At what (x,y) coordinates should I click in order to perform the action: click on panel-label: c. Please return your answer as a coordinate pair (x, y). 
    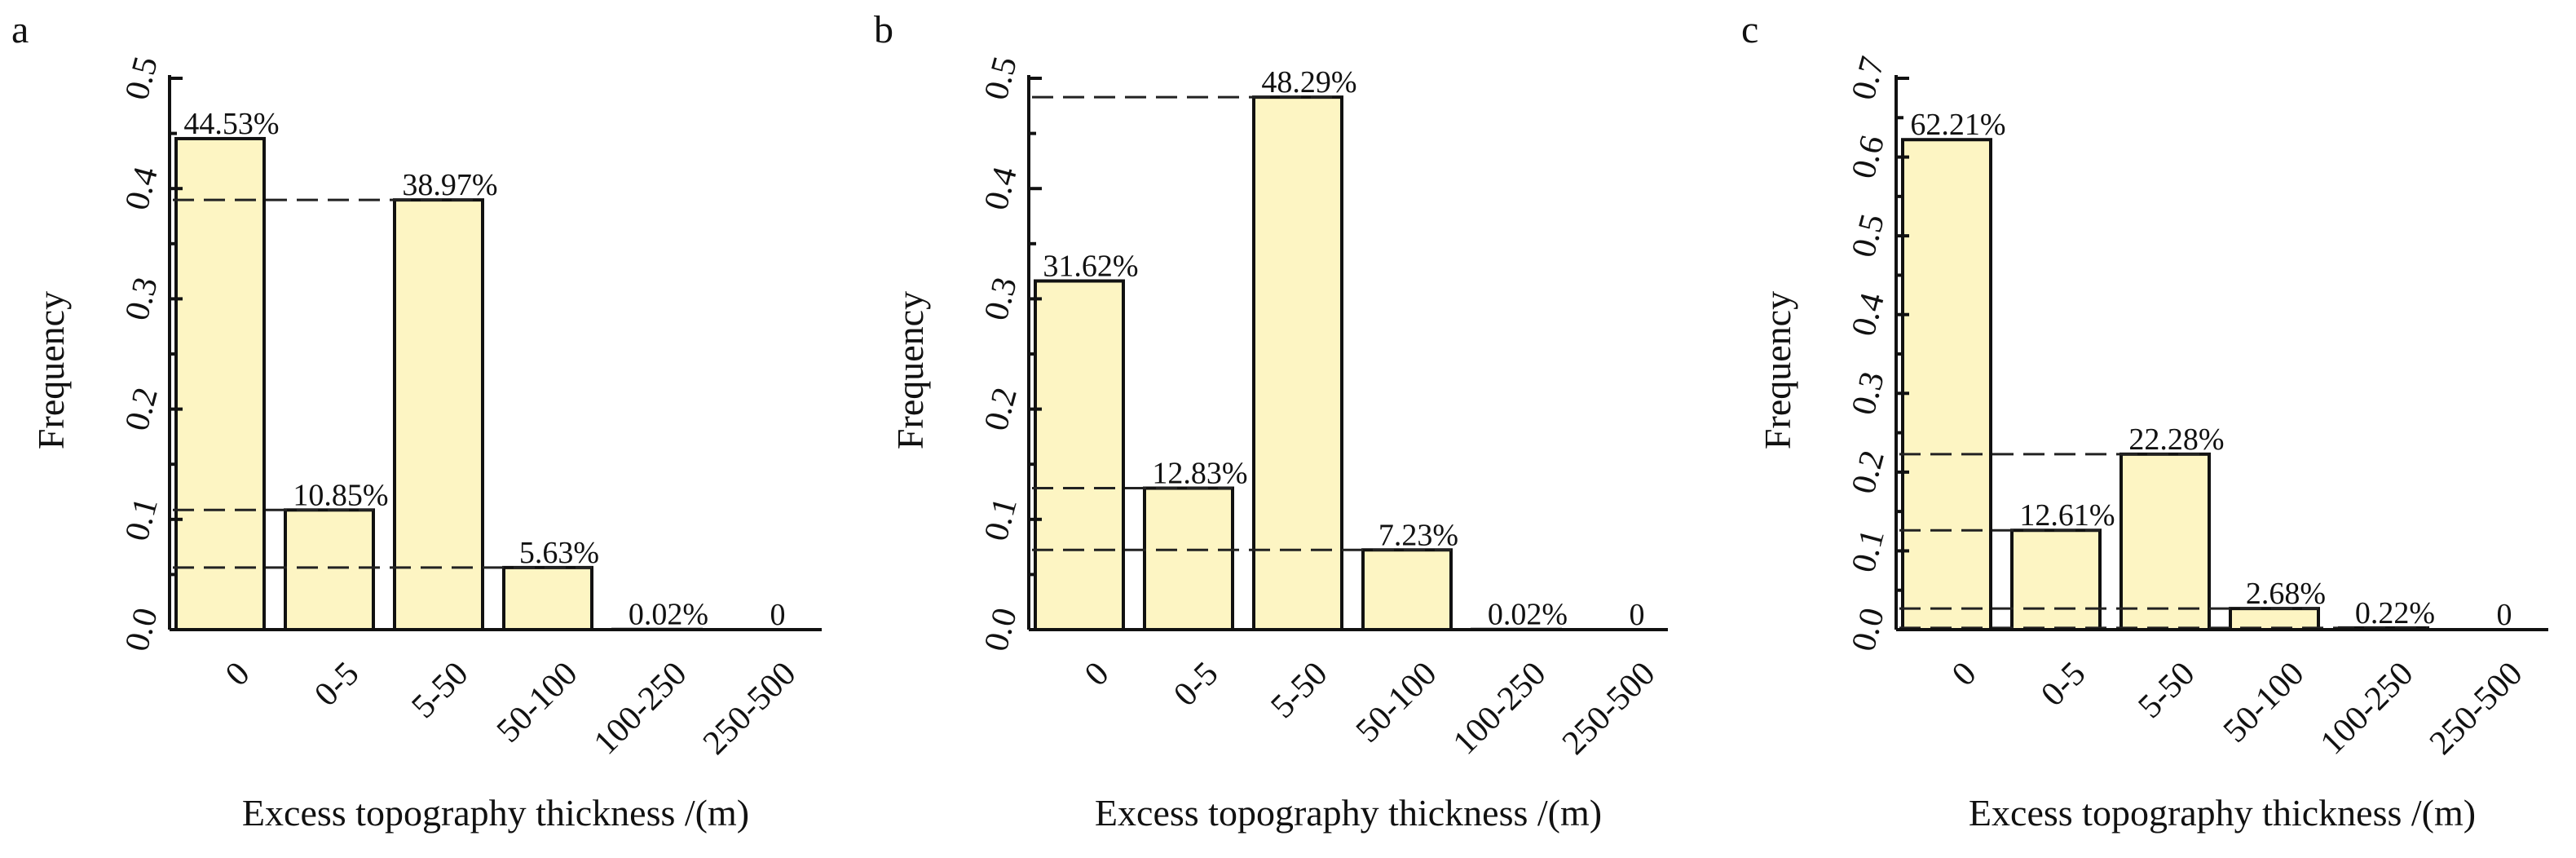
    Looking at the image, I should click on (1749, 30).